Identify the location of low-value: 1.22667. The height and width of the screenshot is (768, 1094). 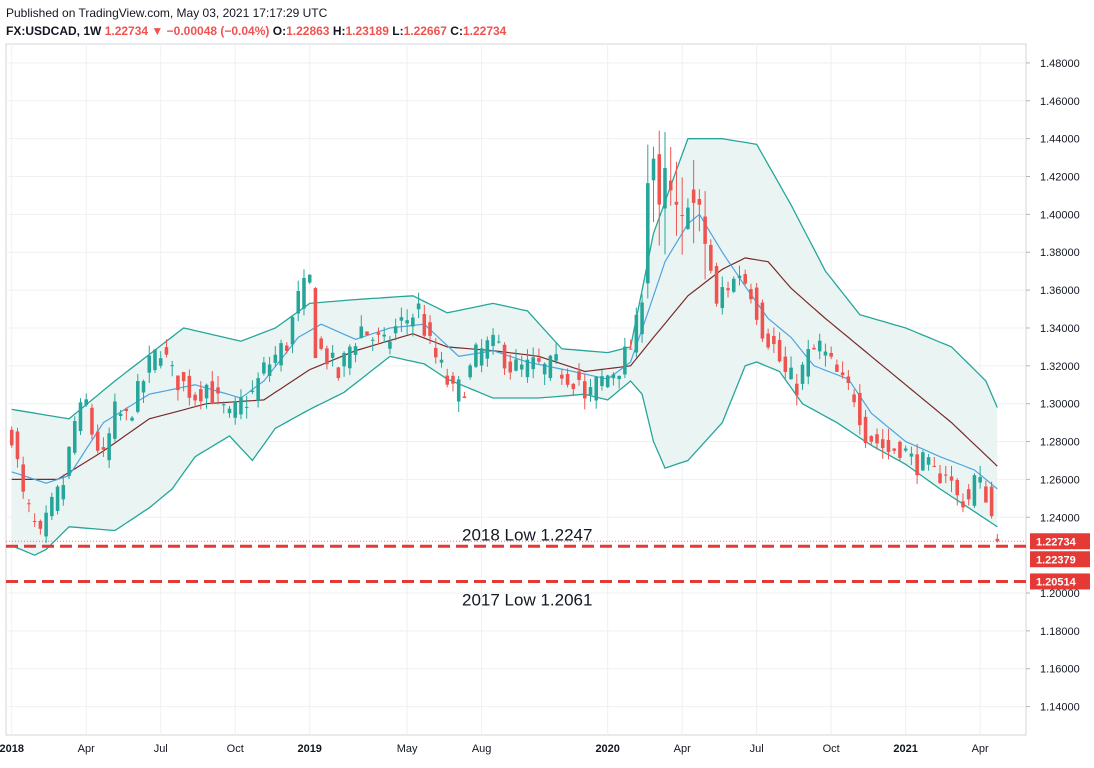
(425, 31).